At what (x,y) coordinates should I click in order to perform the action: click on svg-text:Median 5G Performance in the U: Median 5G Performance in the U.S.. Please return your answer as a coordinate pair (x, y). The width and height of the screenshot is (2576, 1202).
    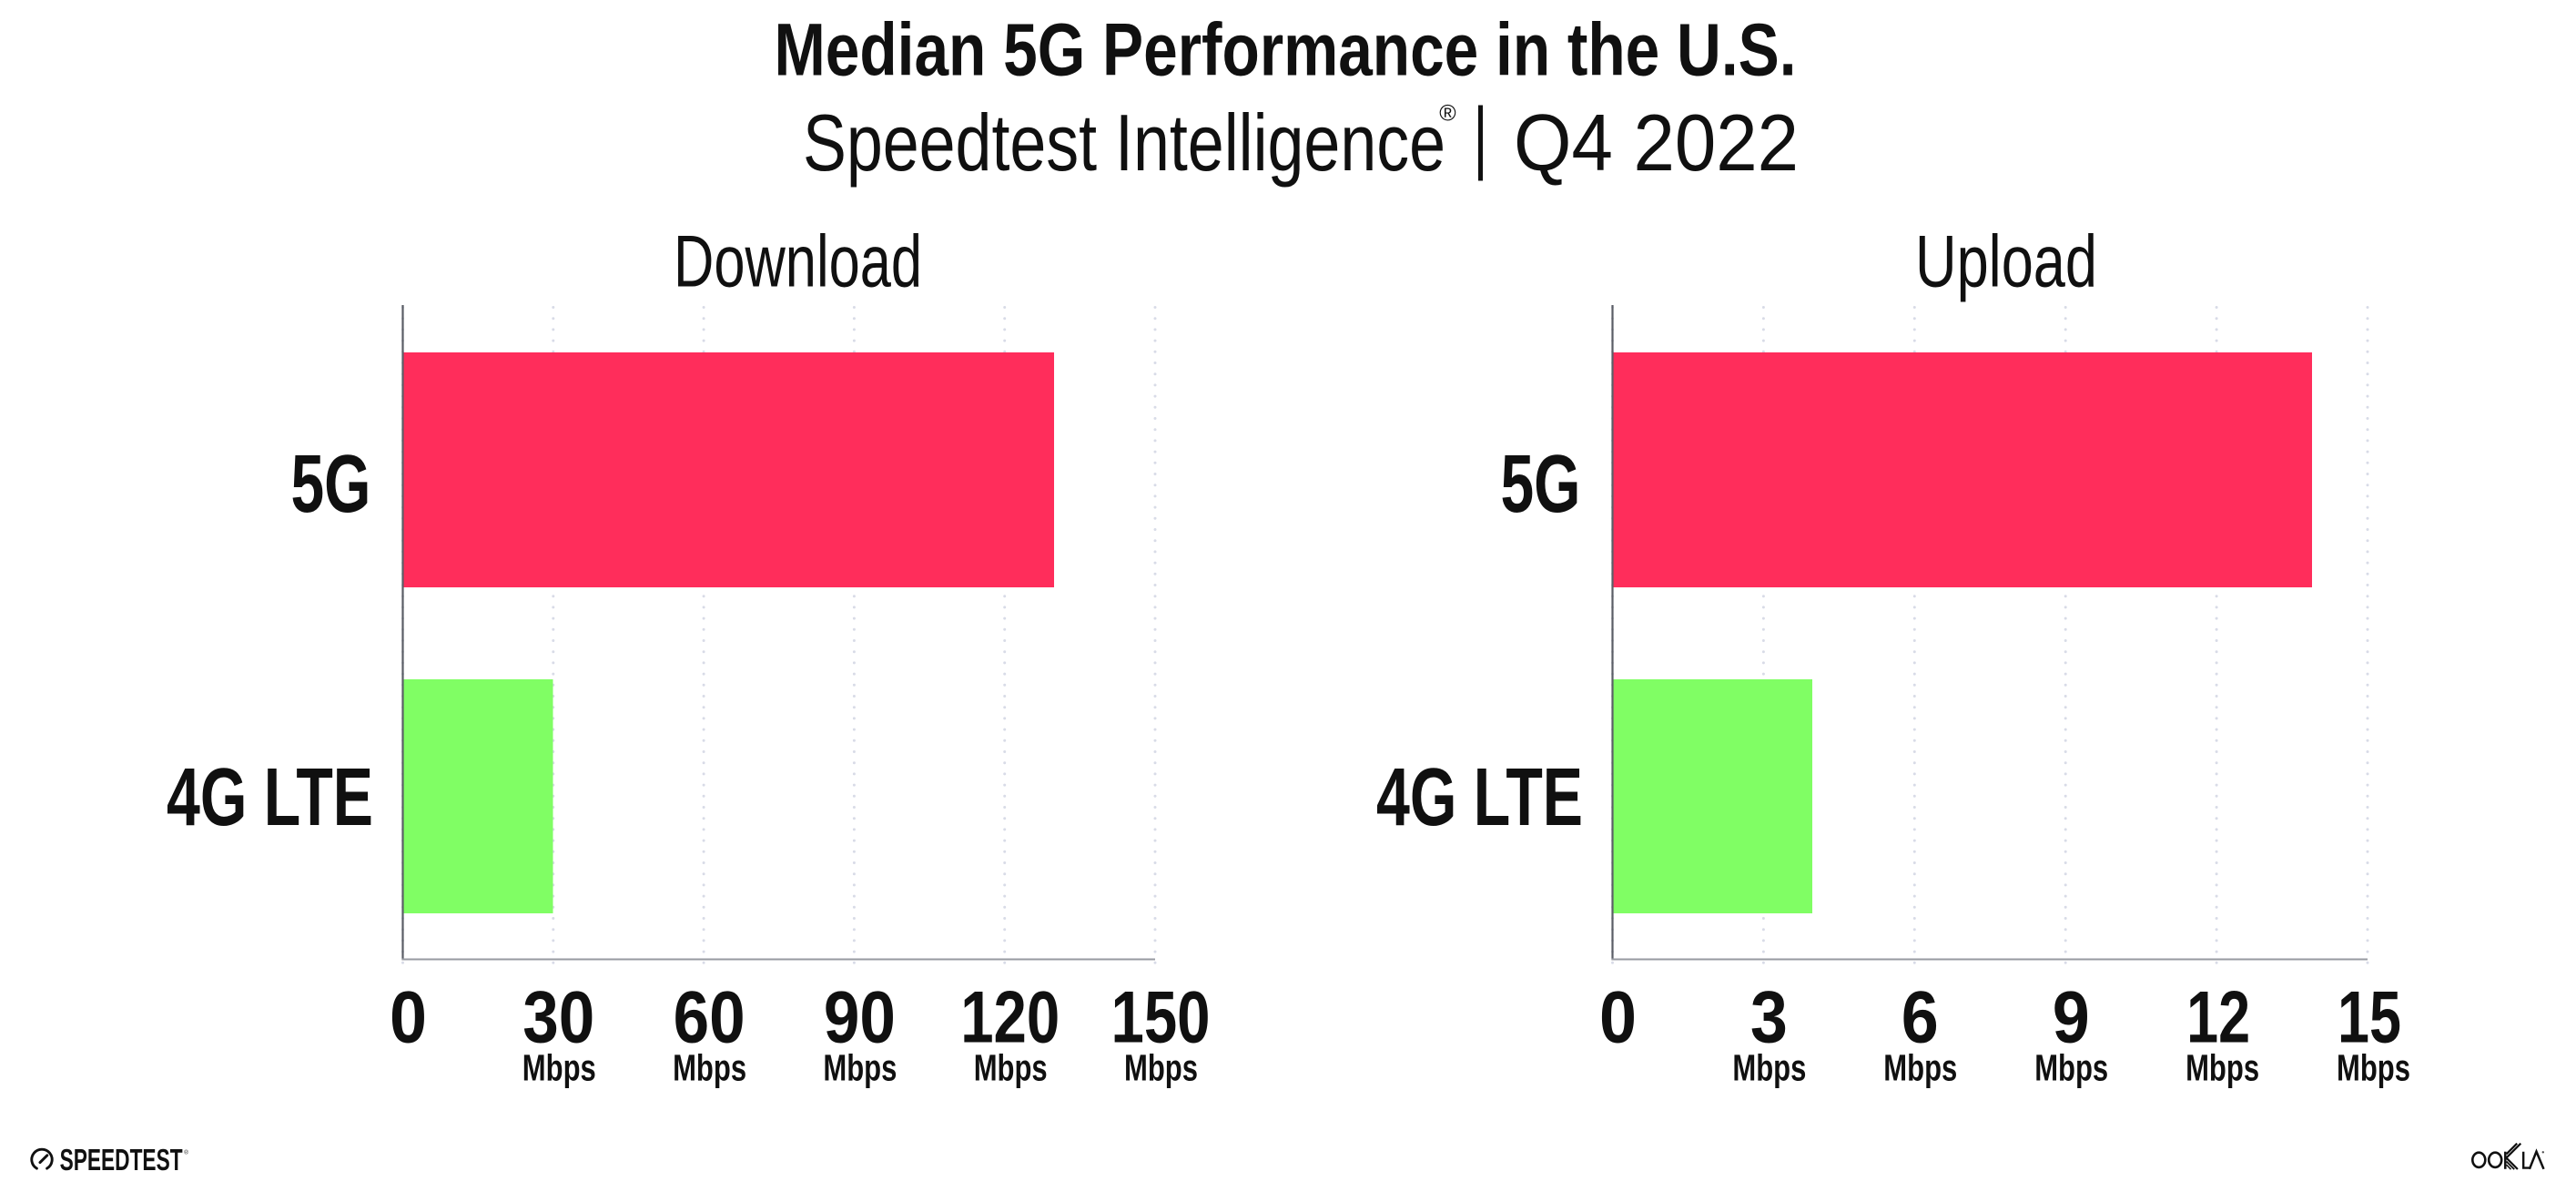
    Looking at the image, I should click on (1286, 50).